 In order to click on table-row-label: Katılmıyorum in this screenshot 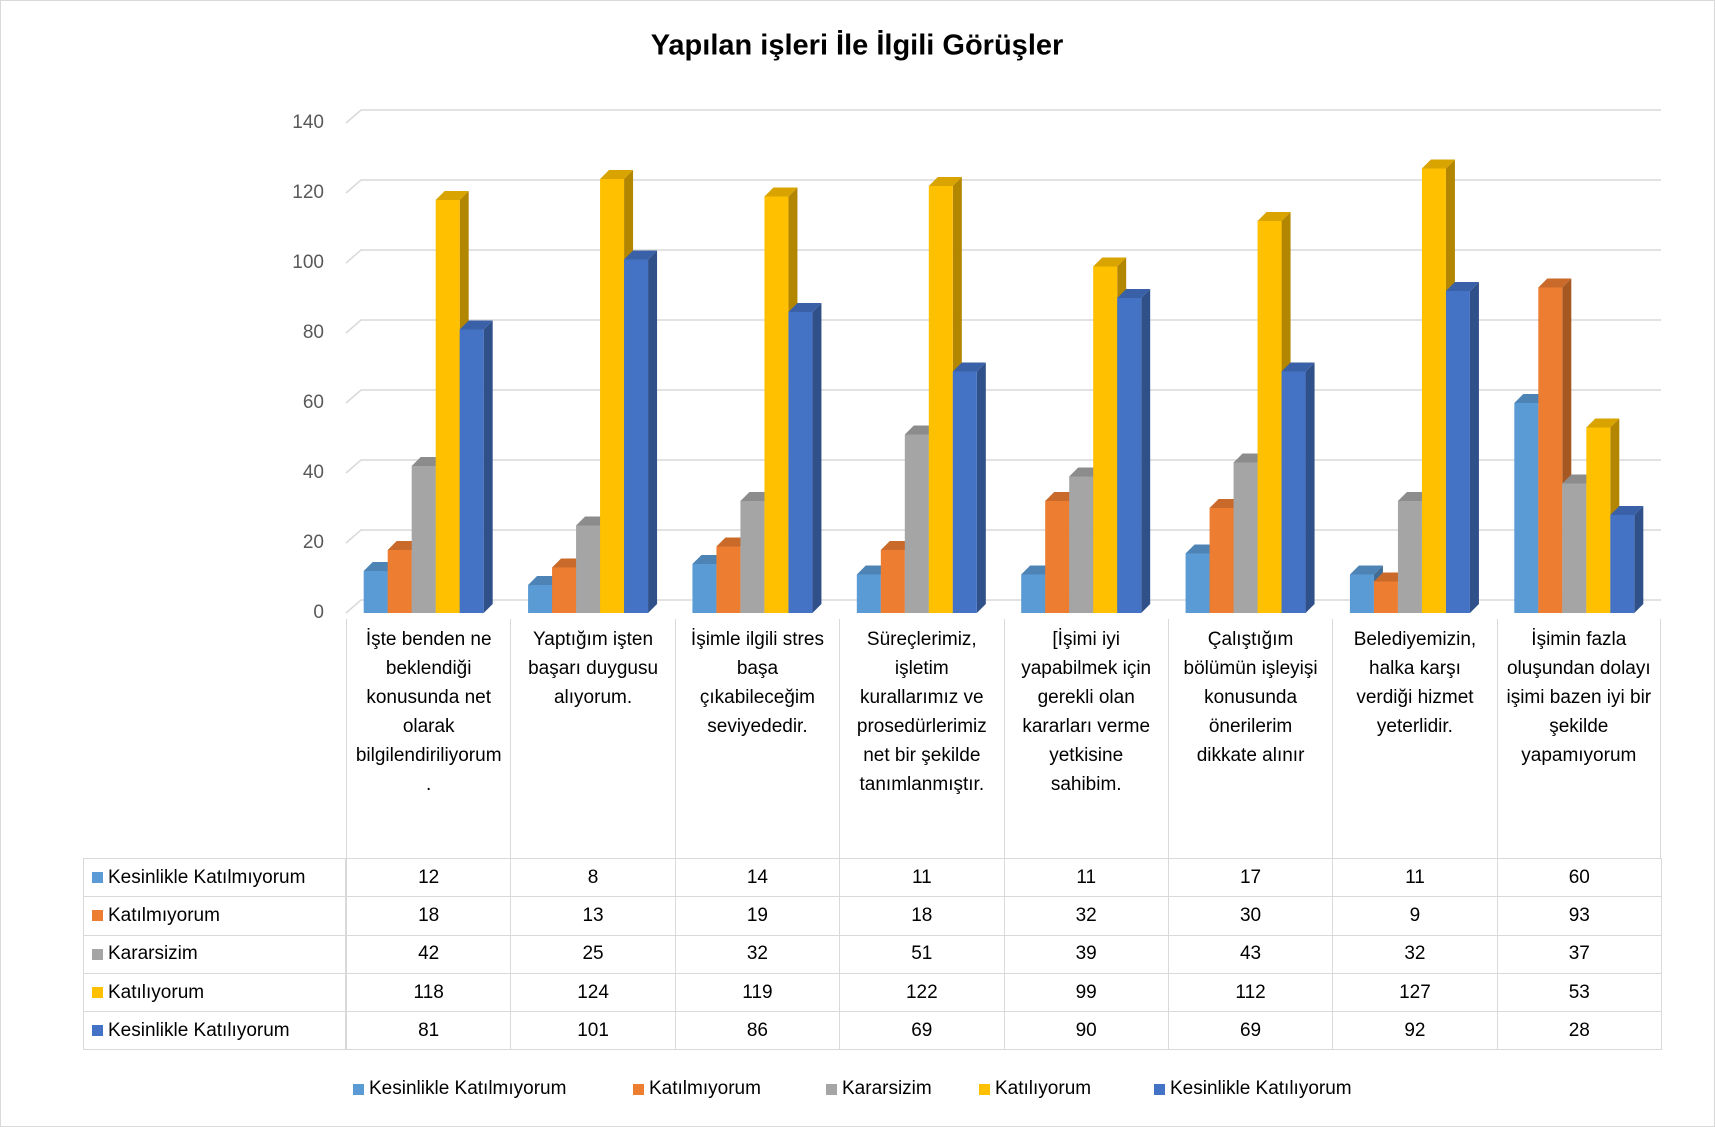, I will do `click(214, 916)`.